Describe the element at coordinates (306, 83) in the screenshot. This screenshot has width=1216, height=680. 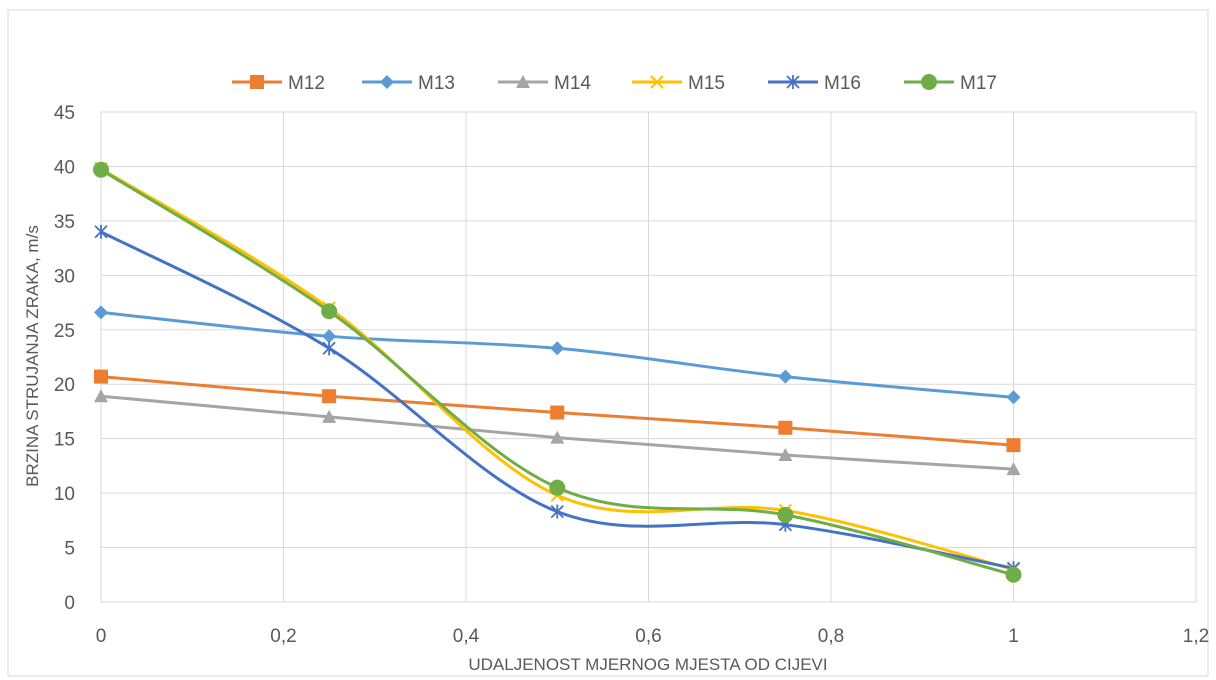
I see `legend-label-m12: M12` at that location.